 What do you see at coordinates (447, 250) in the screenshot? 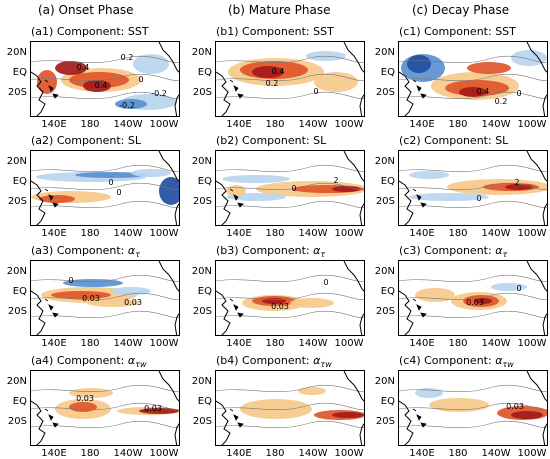
I see `panel-label-c3: (c3) Component:` at bounding box center [447, 250].